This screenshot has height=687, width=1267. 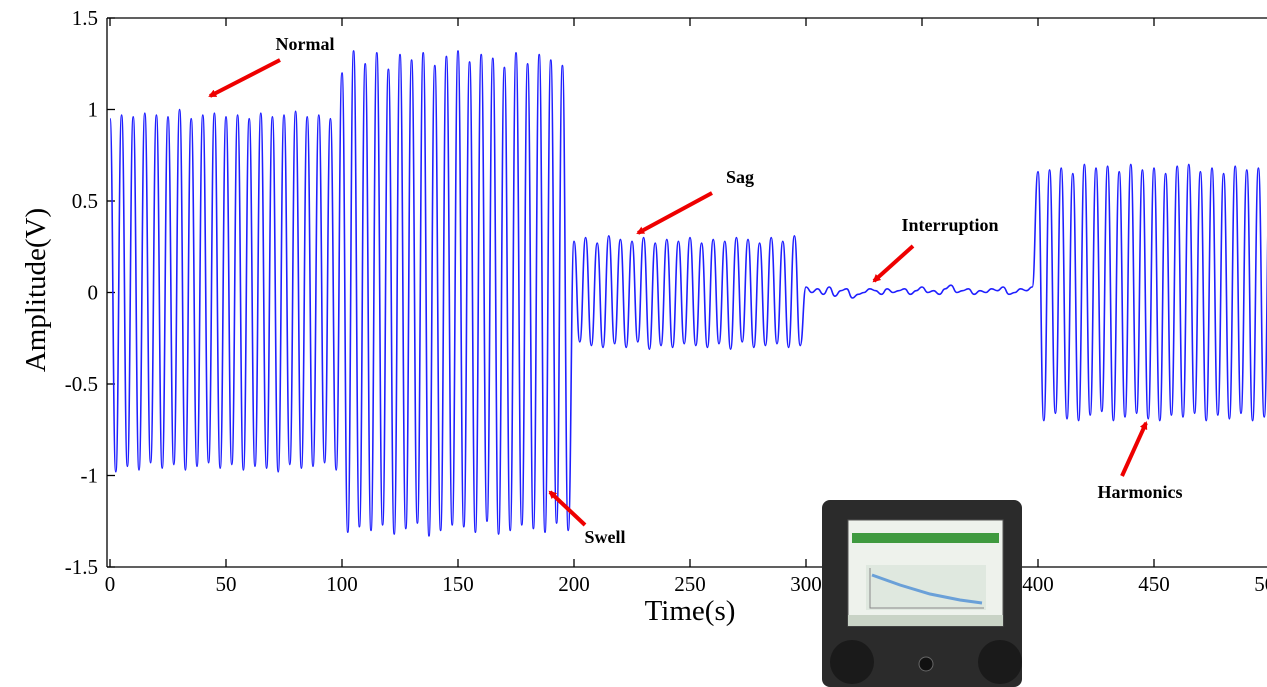 What do you see at coordinates (85, 201) in the screenshot?
I see `y-tick-label: 0.5` at bounding box center [85, 201].